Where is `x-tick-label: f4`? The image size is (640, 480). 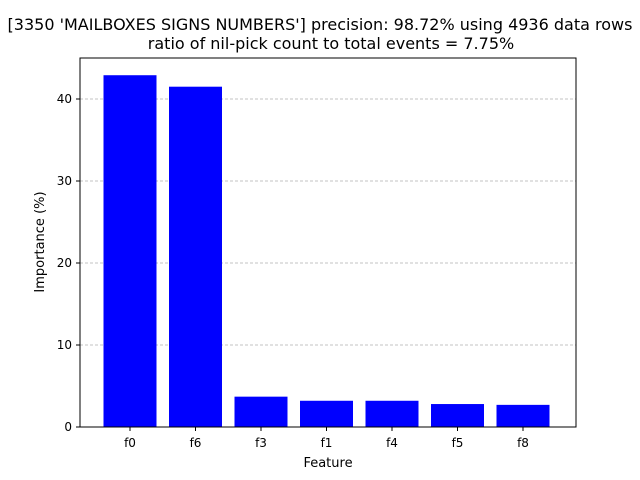
x-tick-label: f4 is located at coordinates (392, 443).